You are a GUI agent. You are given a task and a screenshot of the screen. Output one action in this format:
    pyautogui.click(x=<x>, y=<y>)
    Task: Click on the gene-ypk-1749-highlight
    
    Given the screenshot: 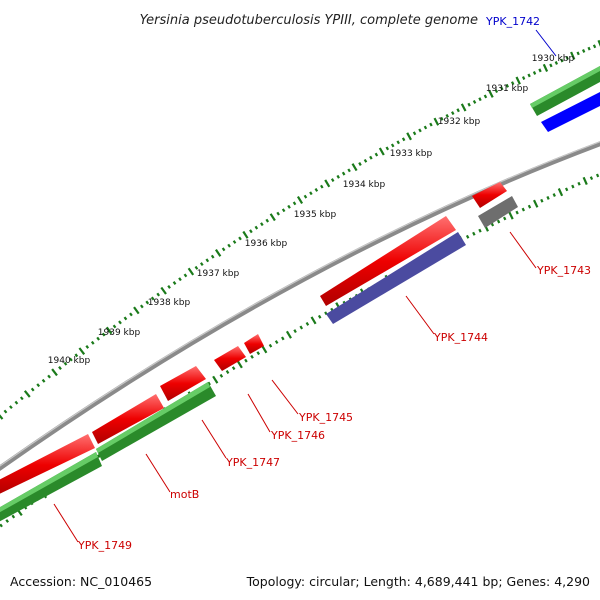 What is the action you would take?
    pyautogui.click(x=49, y=482)
    